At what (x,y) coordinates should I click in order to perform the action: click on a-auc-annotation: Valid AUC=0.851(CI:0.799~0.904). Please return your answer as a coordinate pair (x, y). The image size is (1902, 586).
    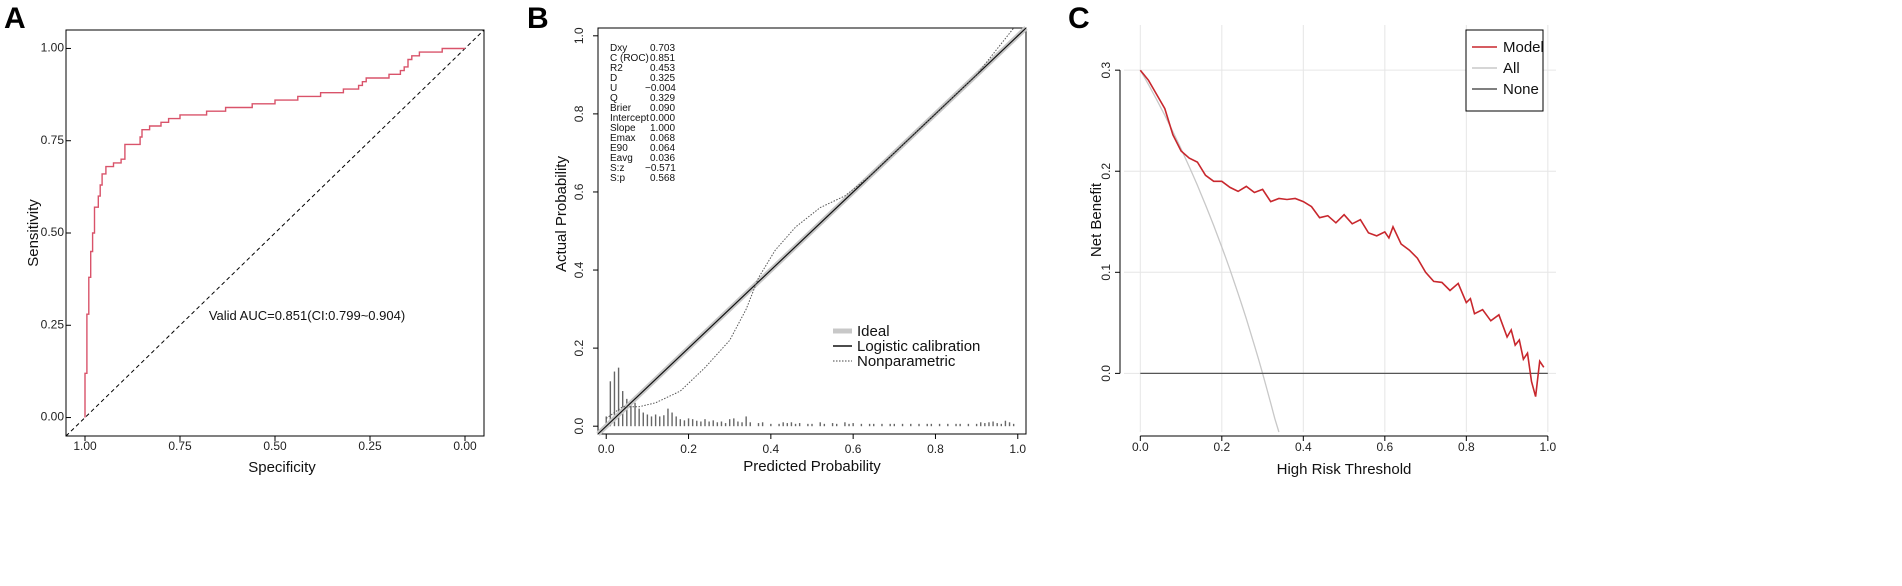
    Looking at the image, I should click on (307, 315).